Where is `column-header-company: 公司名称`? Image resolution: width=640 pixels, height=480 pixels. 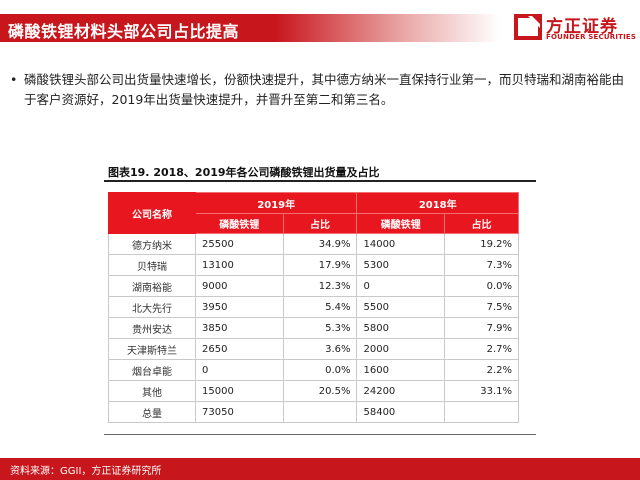
column-header-company: 公司名称 is located at coordinates (152, 213).